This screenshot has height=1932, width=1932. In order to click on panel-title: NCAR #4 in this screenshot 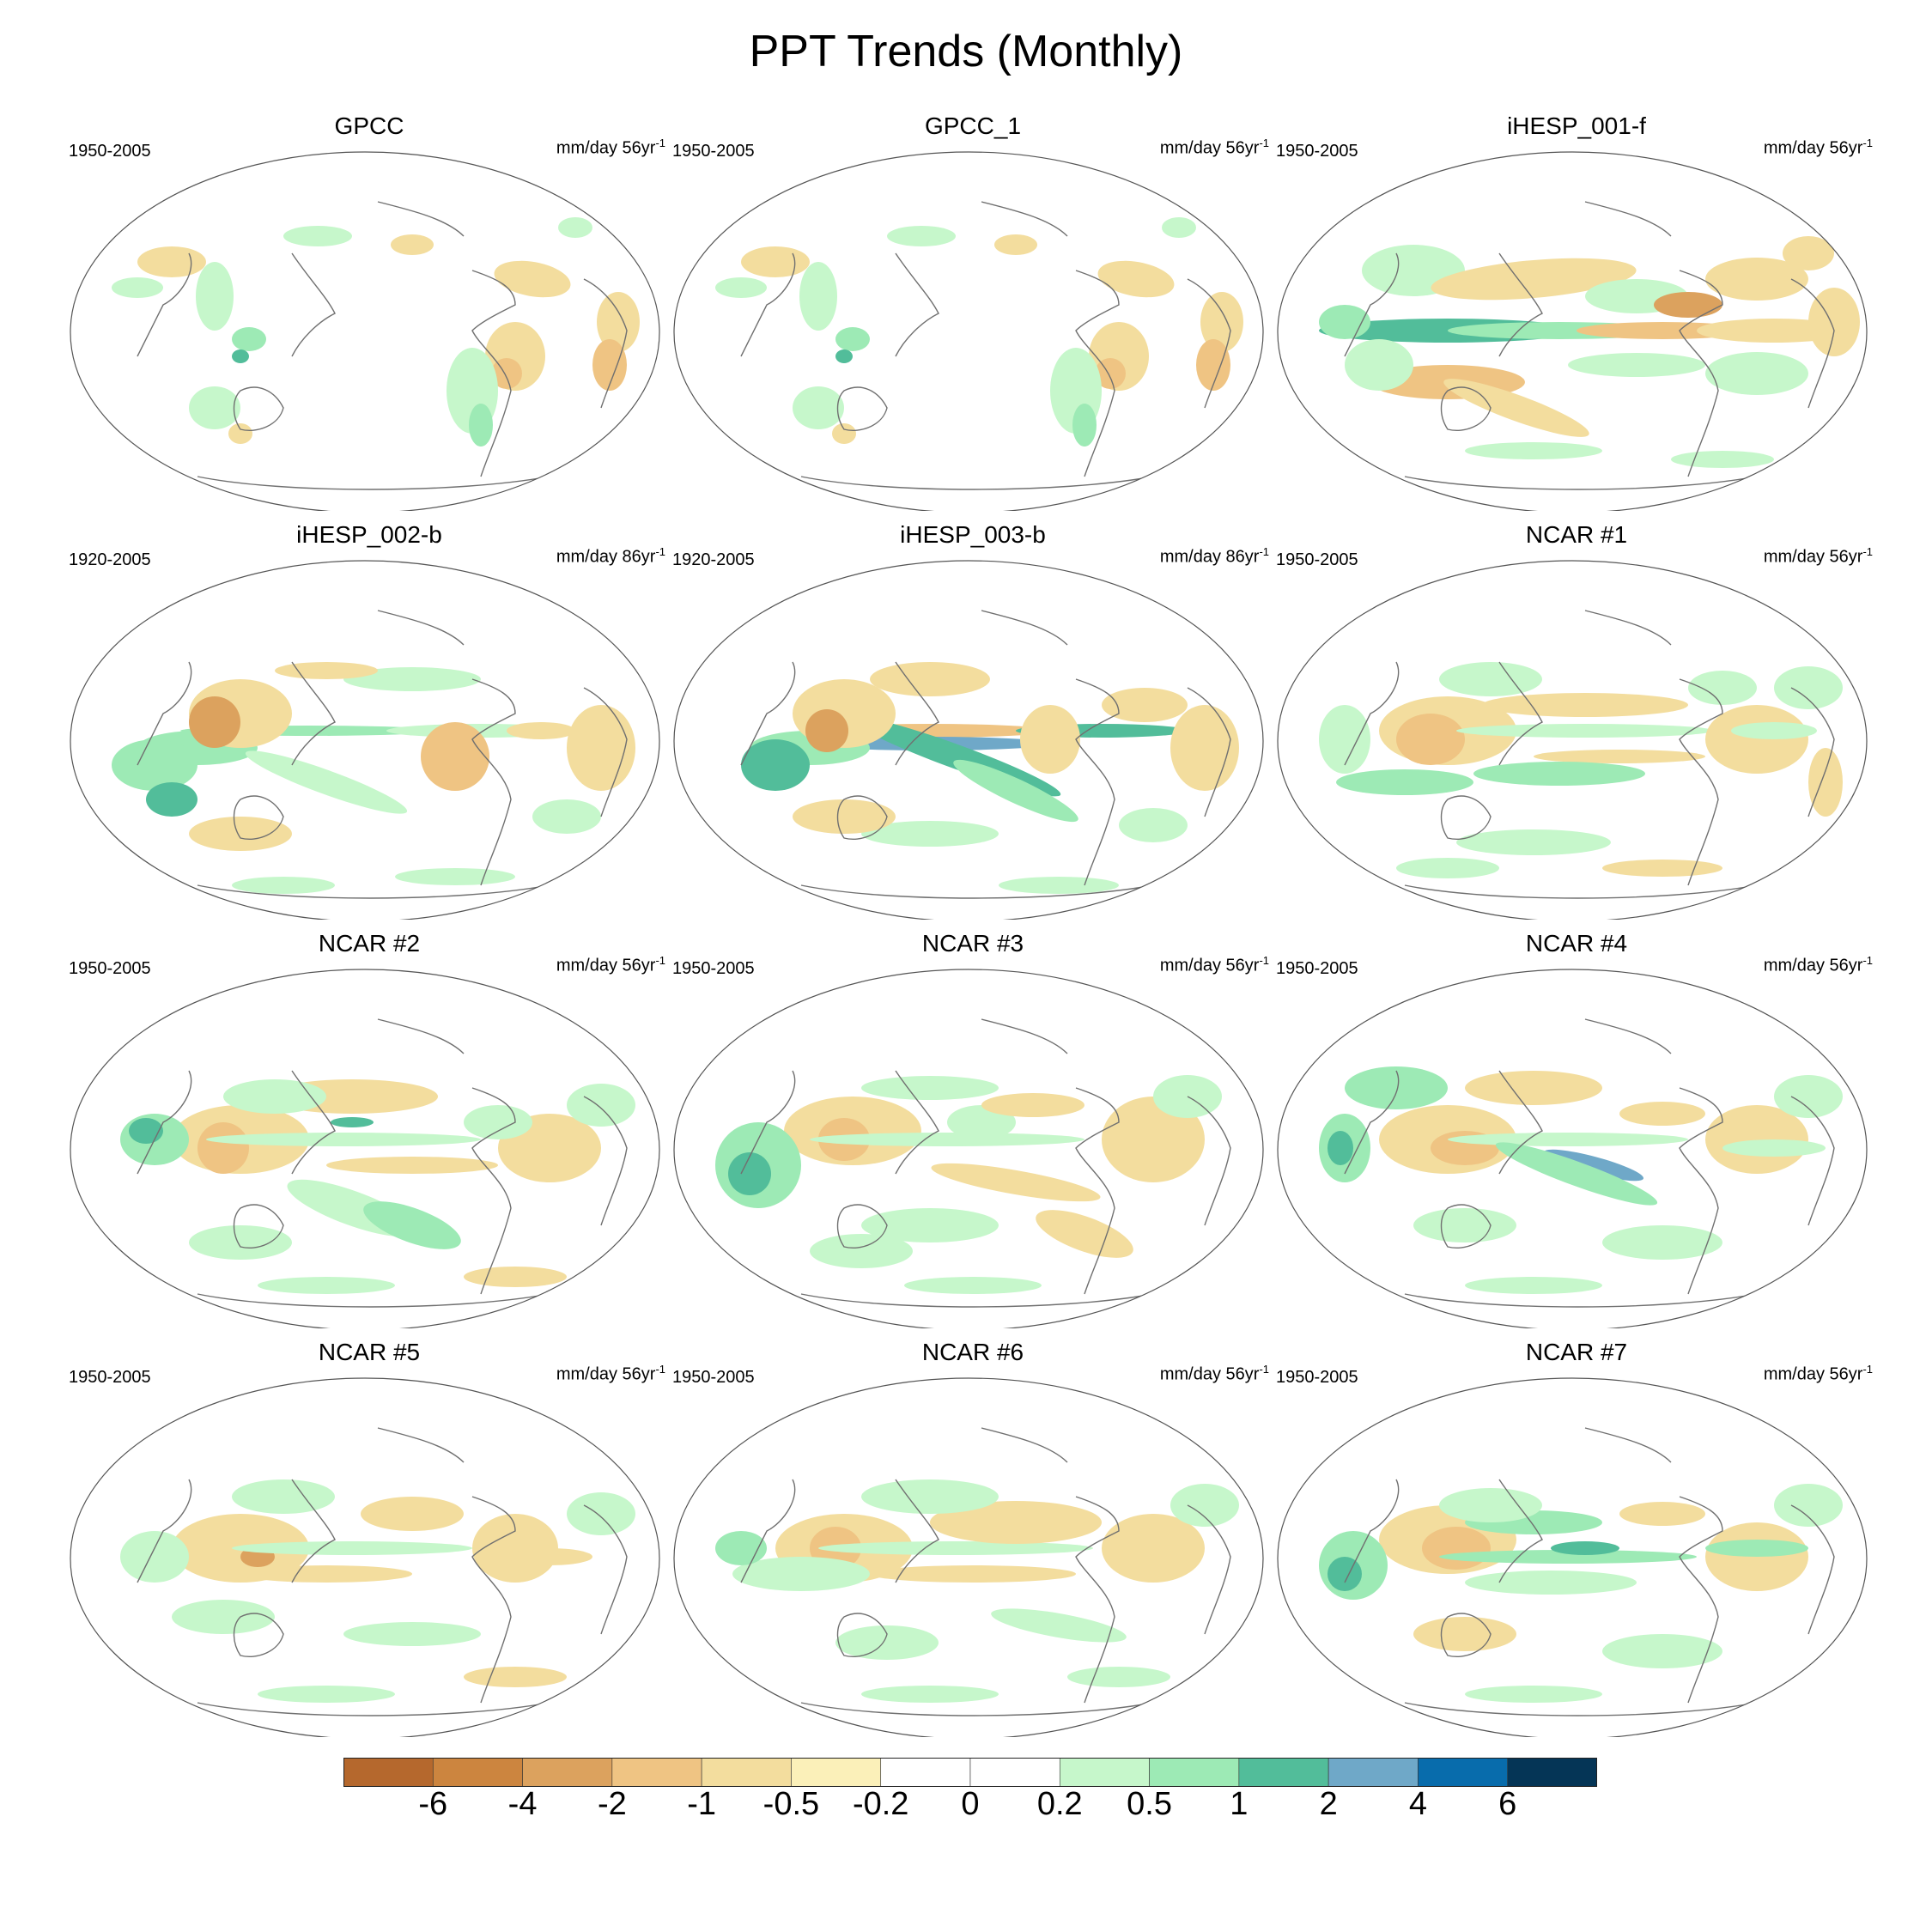, I will do `click(1576, 943)`.